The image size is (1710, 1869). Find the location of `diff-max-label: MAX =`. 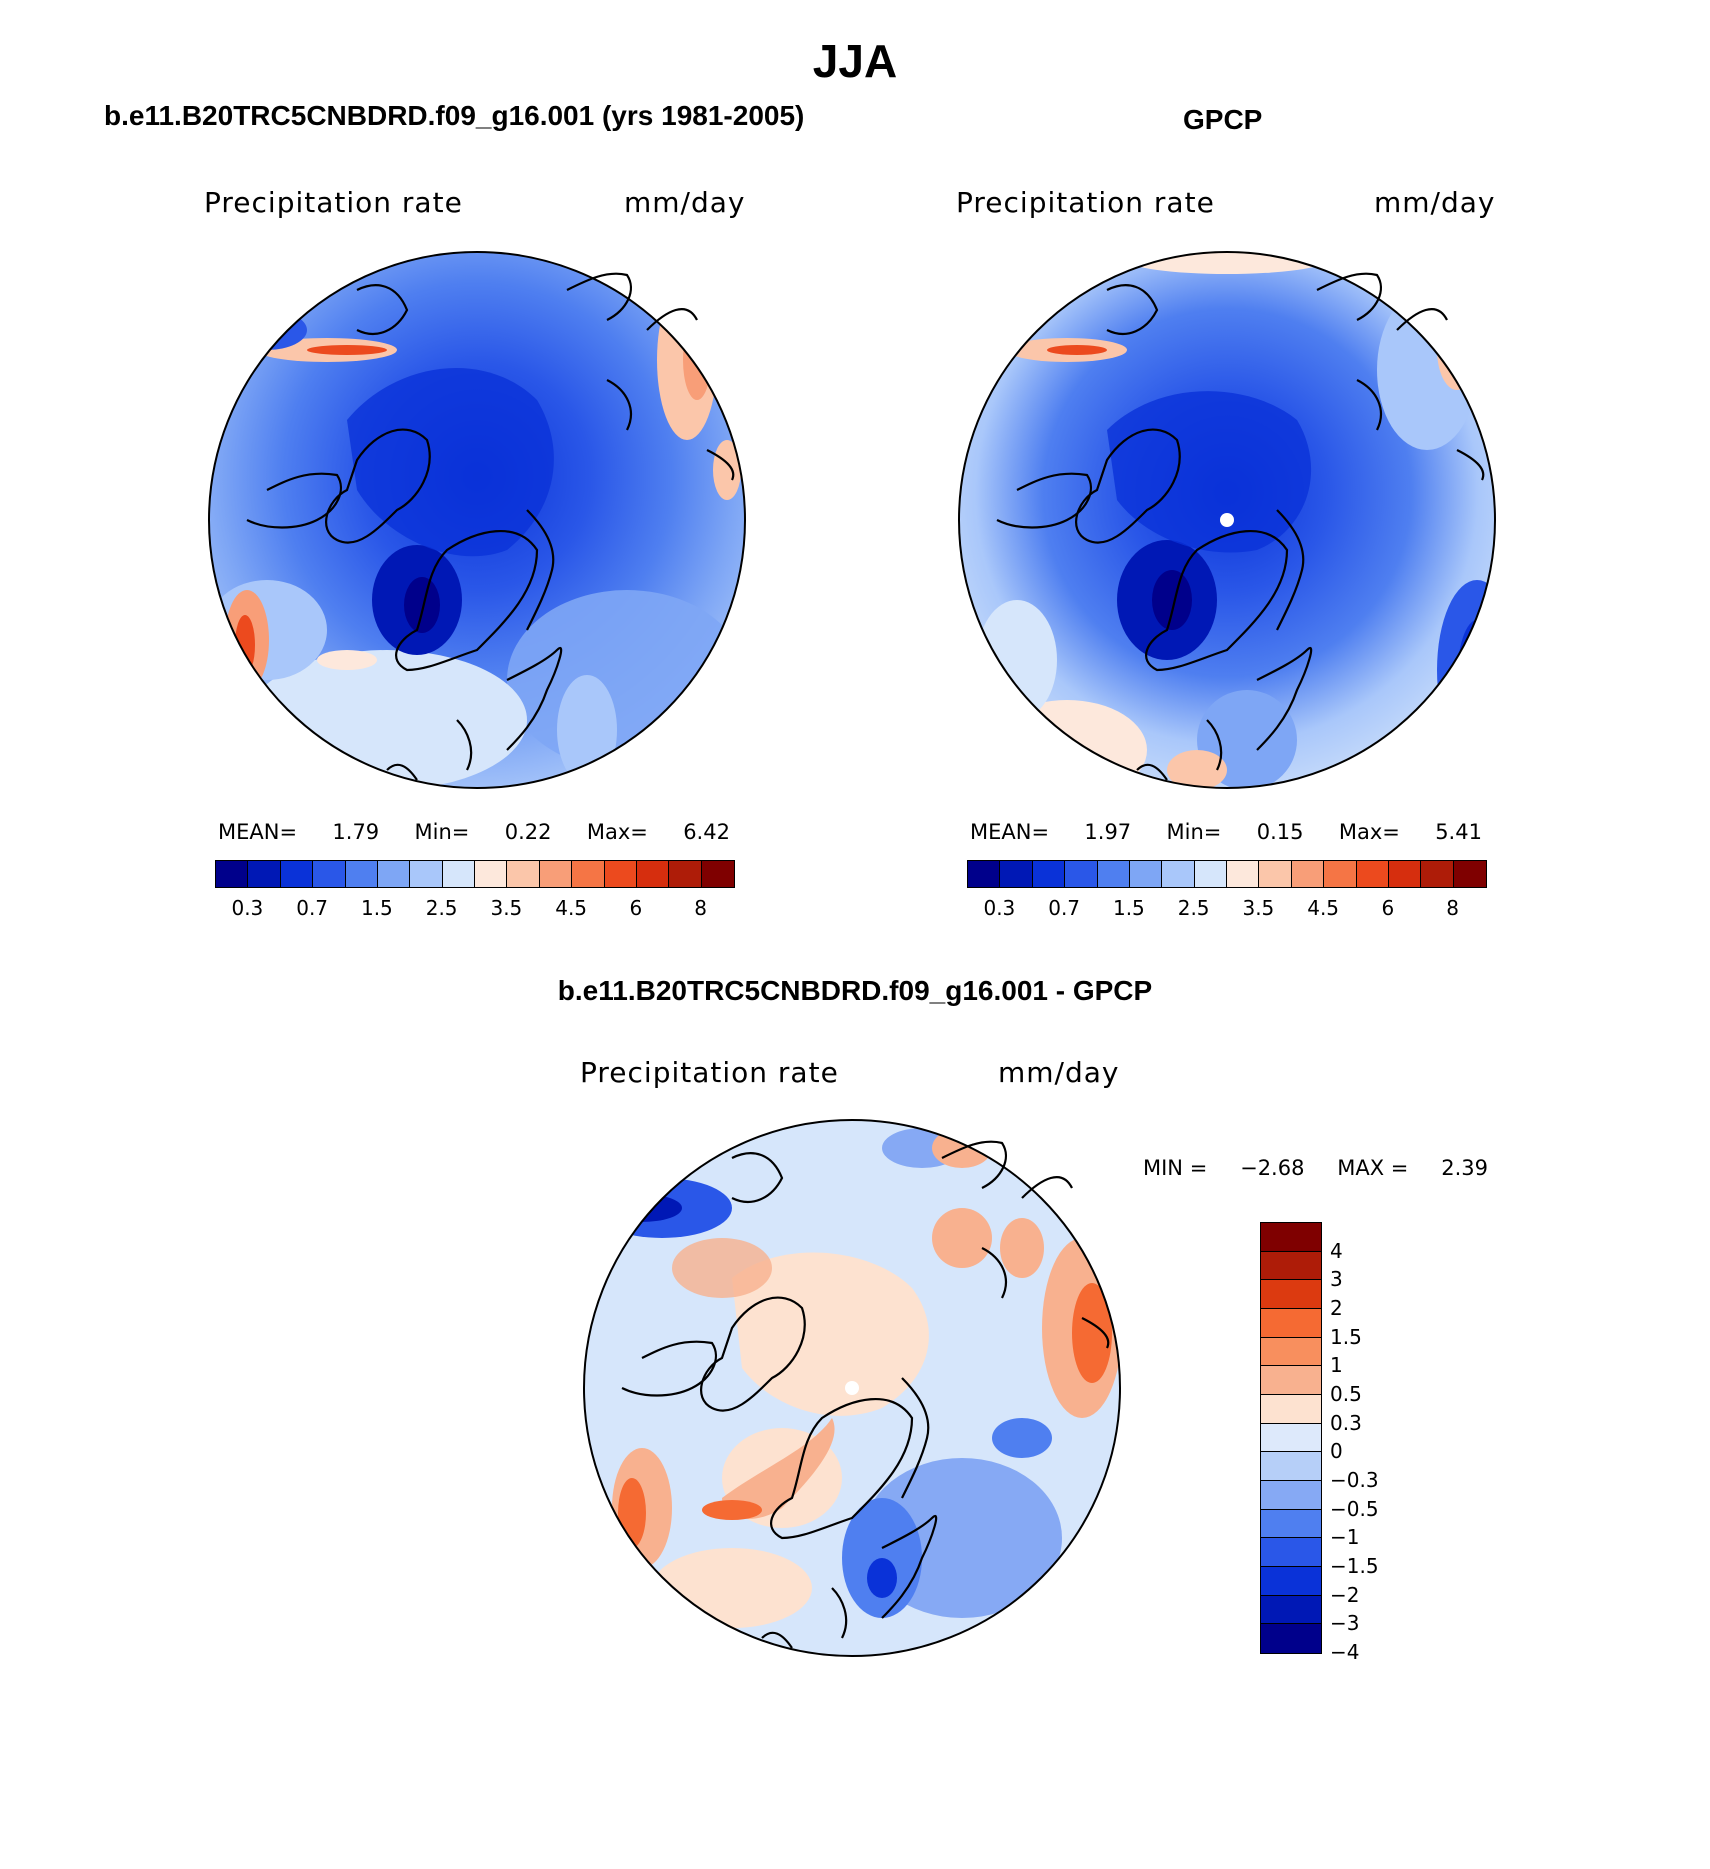

diff-max-label: MAX = is located at coordinates (1373, 1168).